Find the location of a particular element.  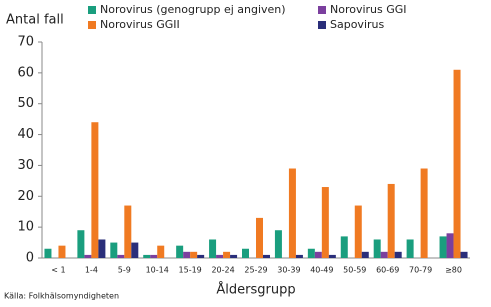

x-tick-label: ≥80 is located at coordinates (453, 270).